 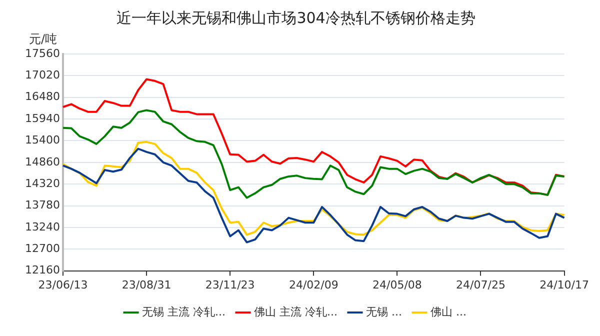 What do you see at coordinates (230, 285) in the screenshot?
I see `x-tick-label: 23/11/23` at bounding box center [230, 285].